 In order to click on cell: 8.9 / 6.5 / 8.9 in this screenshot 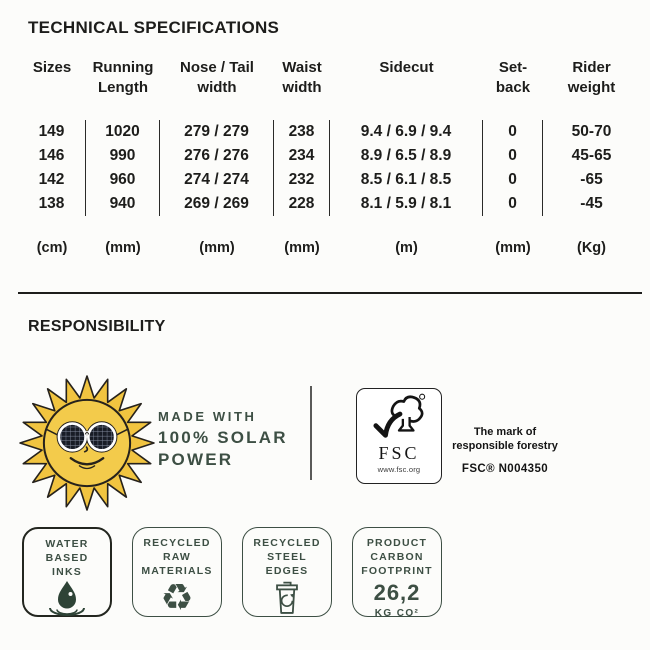, I will do `click(406, 155)`.